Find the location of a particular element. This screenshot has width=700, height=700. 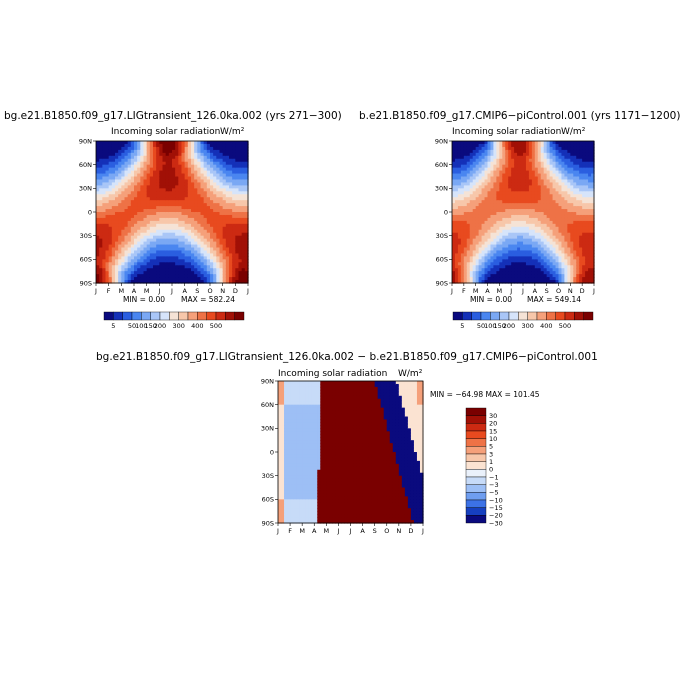

panel1-ytick-label: 60N is located at coordinates (85, 165).